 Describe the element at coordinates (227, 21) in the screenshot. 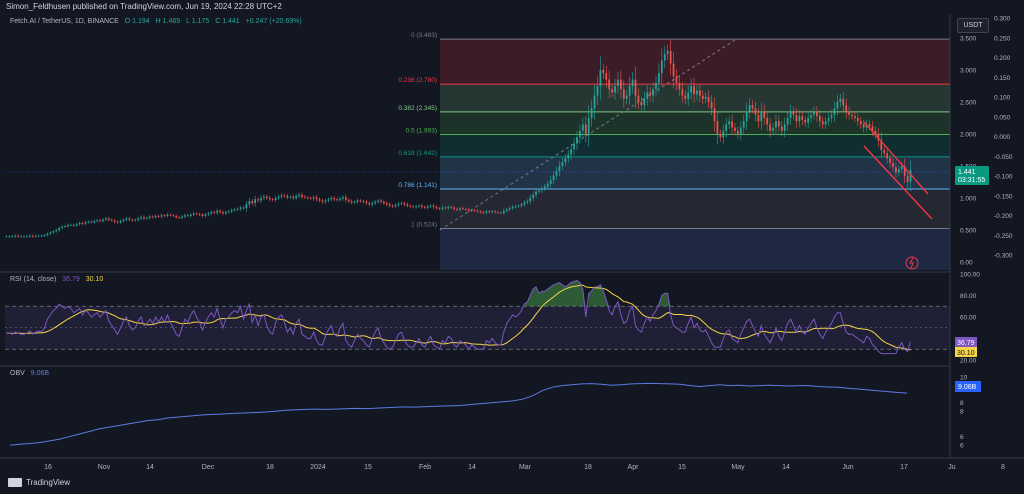

I see `close-value: C 1.441` at that location.